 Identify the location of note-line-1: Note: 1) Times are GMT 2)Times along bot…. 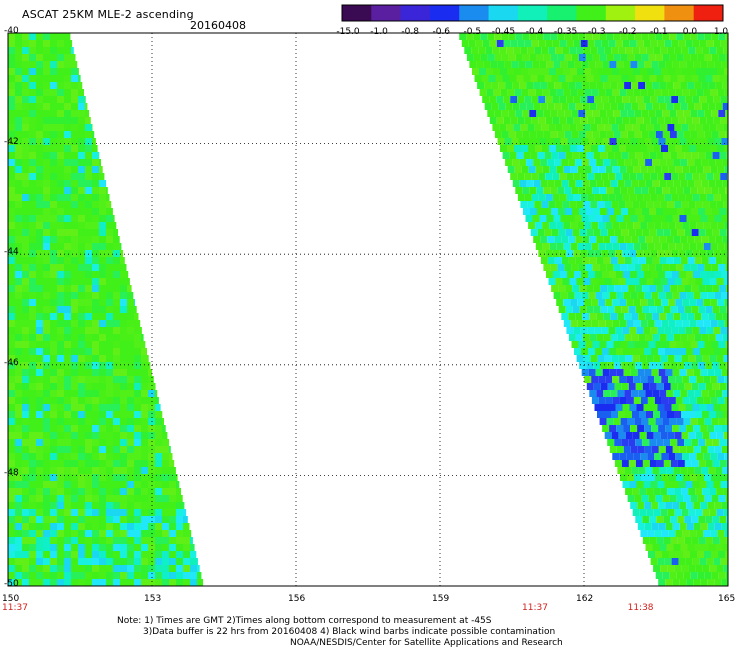
(304, 621).